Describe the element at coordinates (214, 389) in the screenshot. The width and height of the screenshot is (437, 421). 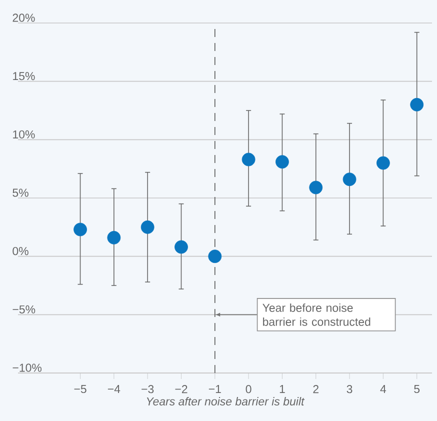
I see `x-tick-label: −1` at that location.